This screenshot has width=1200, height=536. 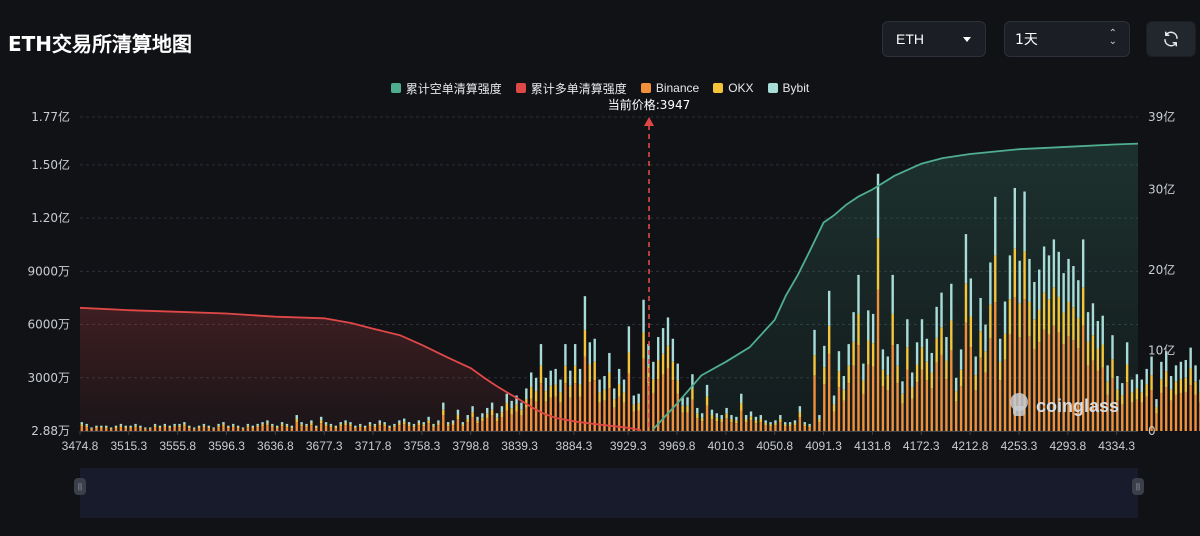 What do you see at coordinates (1138, 486) in the screenshot?
I see `slider-right-handle: ||` at bounding box center [1138, 486].